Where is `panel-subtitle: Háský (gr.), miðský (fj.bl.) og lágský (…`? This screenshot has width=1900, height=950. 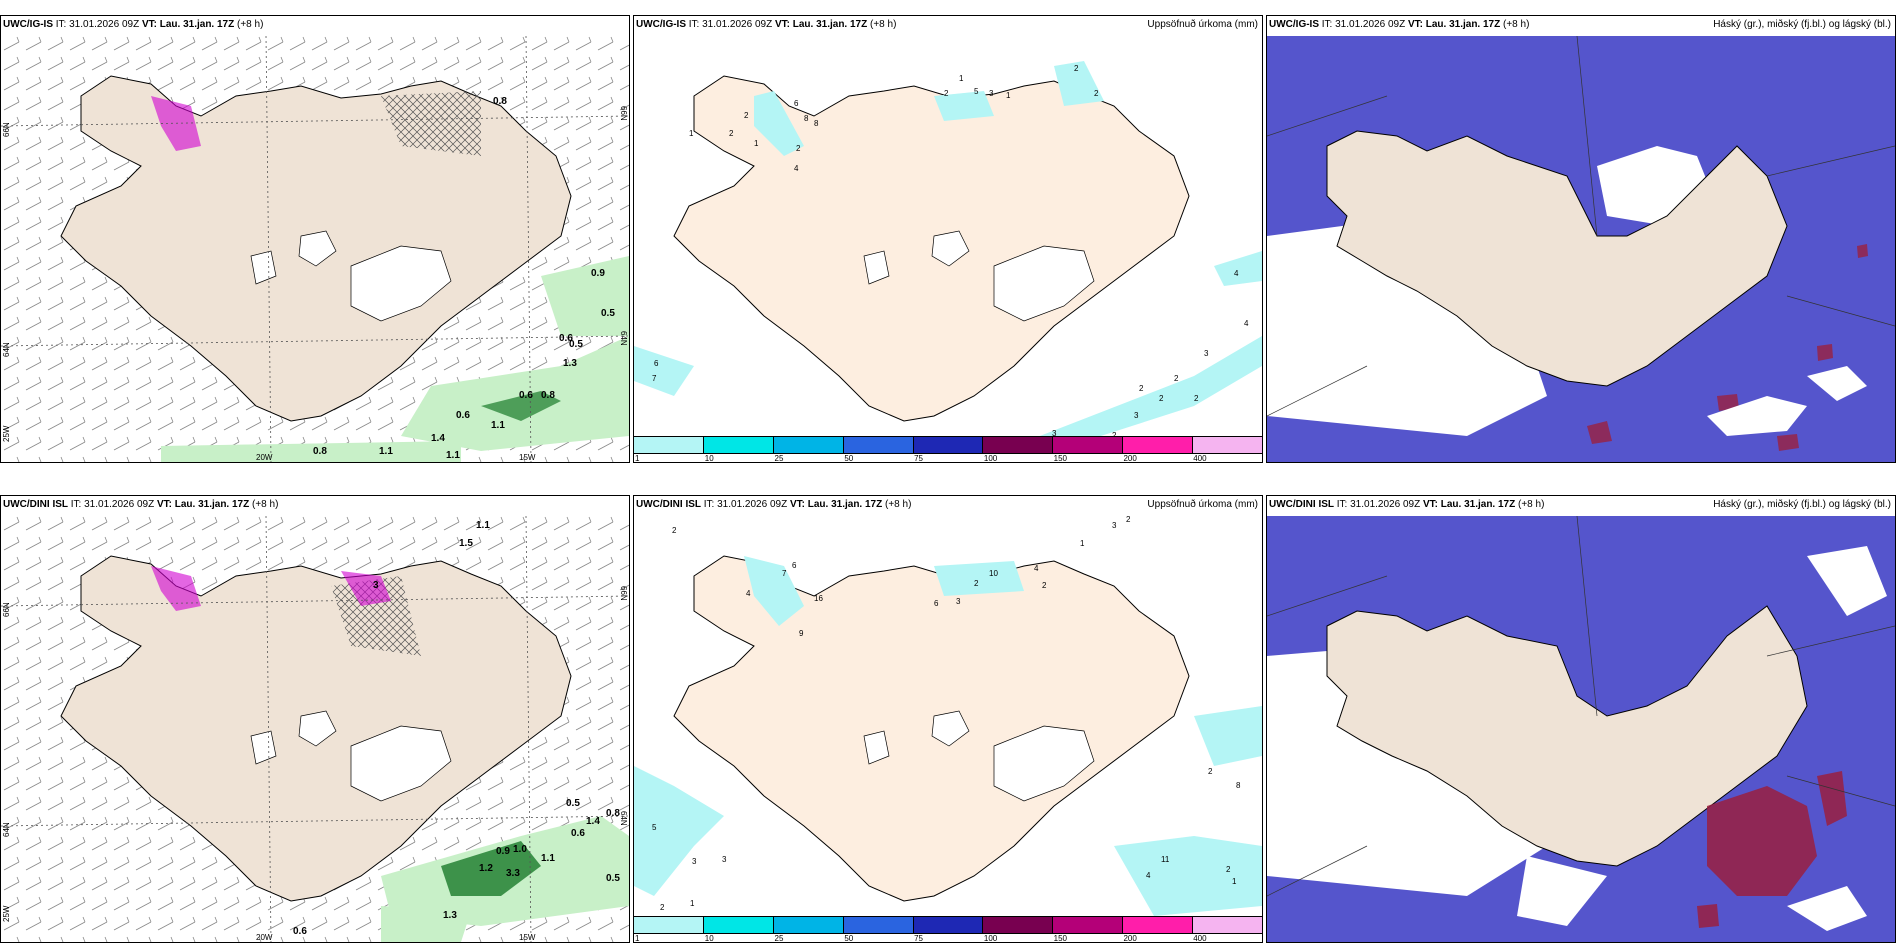 panel-subtitle: Háský (gr.), miðský (fj.bl.) og lágský (… is located at coordinates (1802, 24).